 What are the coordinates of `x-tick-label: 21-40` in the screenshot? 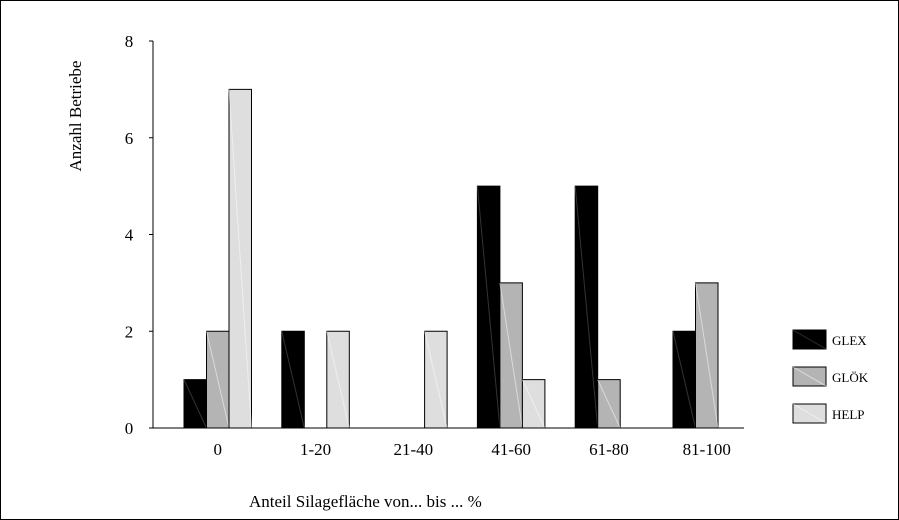 It's located at (414, 449).